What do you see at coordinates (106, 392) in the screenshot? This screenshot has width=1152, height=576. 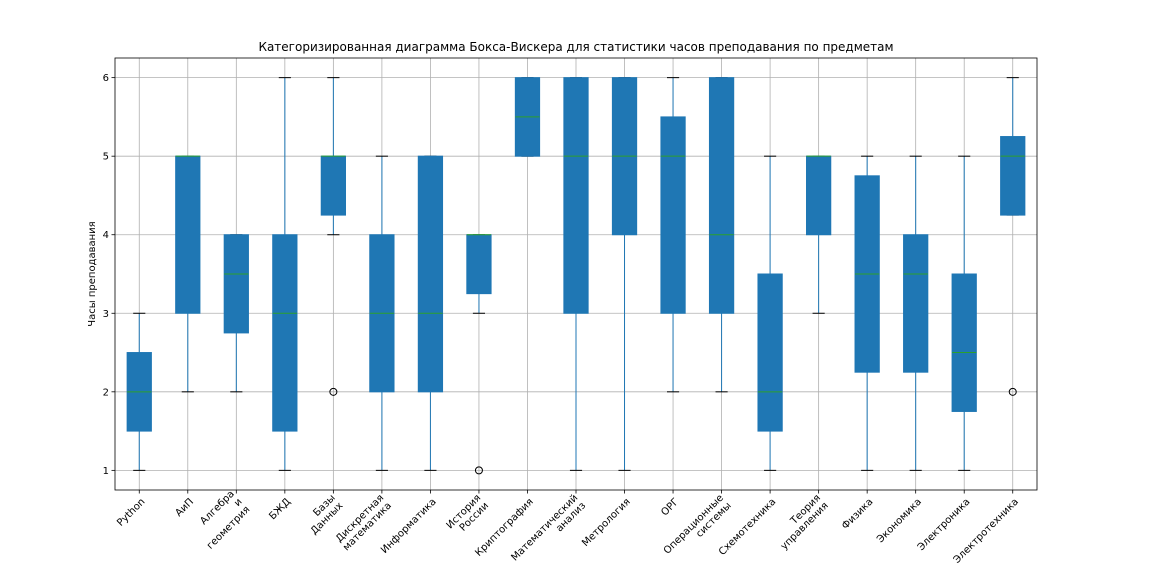 I see `y-tick-label: 2` at bounding box center [106, 392].